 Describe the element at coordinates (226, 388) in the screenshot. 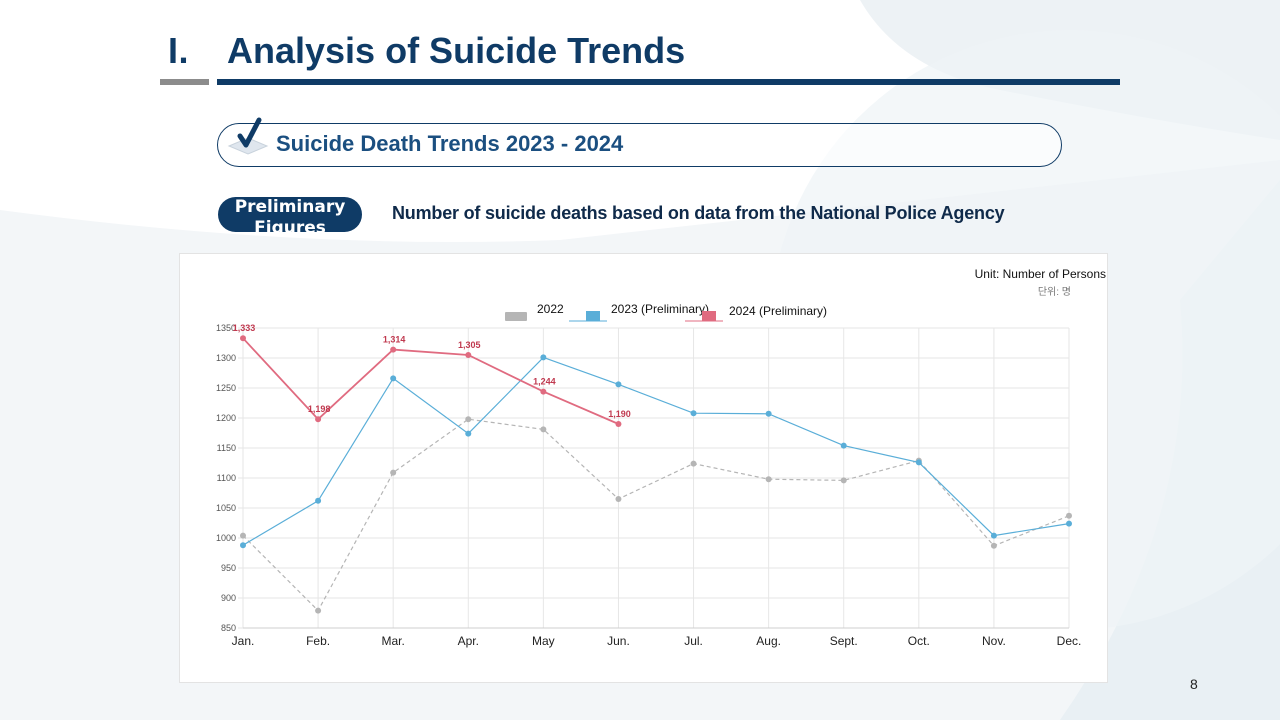

I see `y-tick-label: 1250` at that location.